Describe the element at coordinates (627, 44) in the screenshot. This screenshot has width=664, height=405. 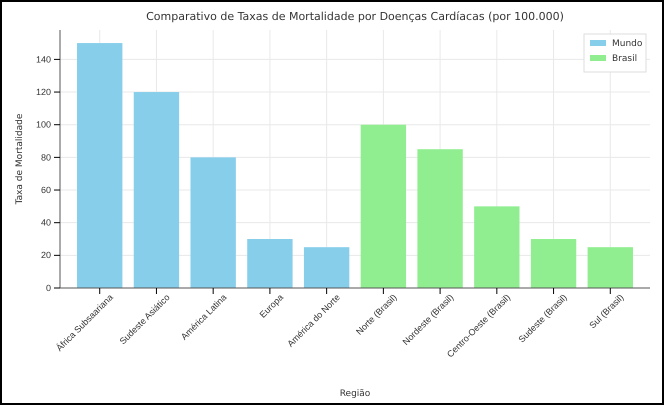
I see `legend-label: Mundo` at that location.